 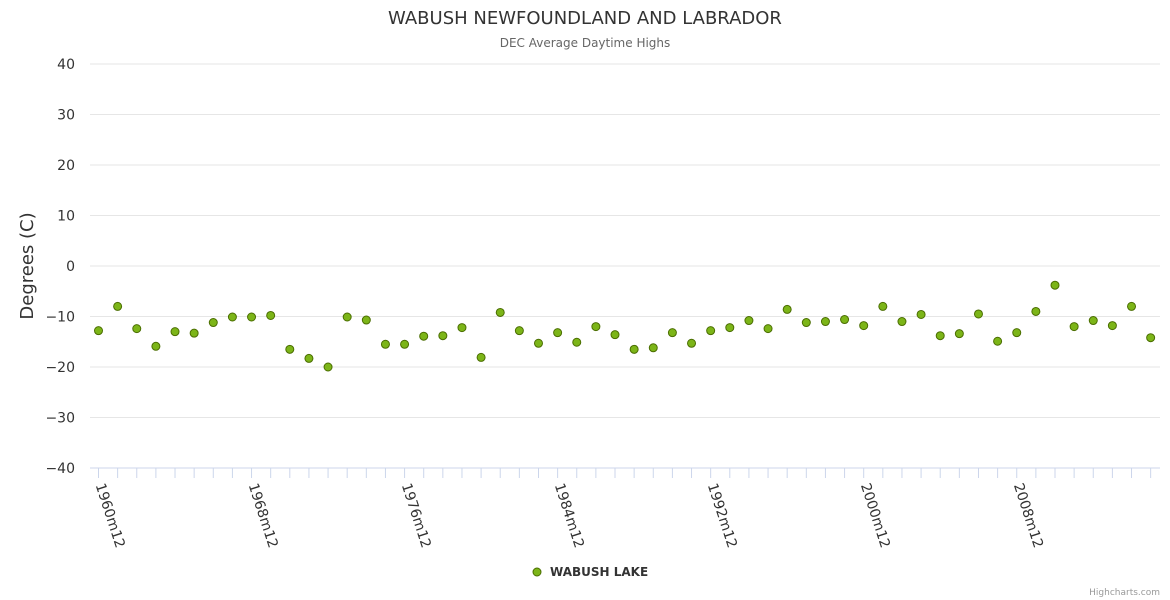 I want to click on y-tick-label: −10, so click(x=60, y=318).